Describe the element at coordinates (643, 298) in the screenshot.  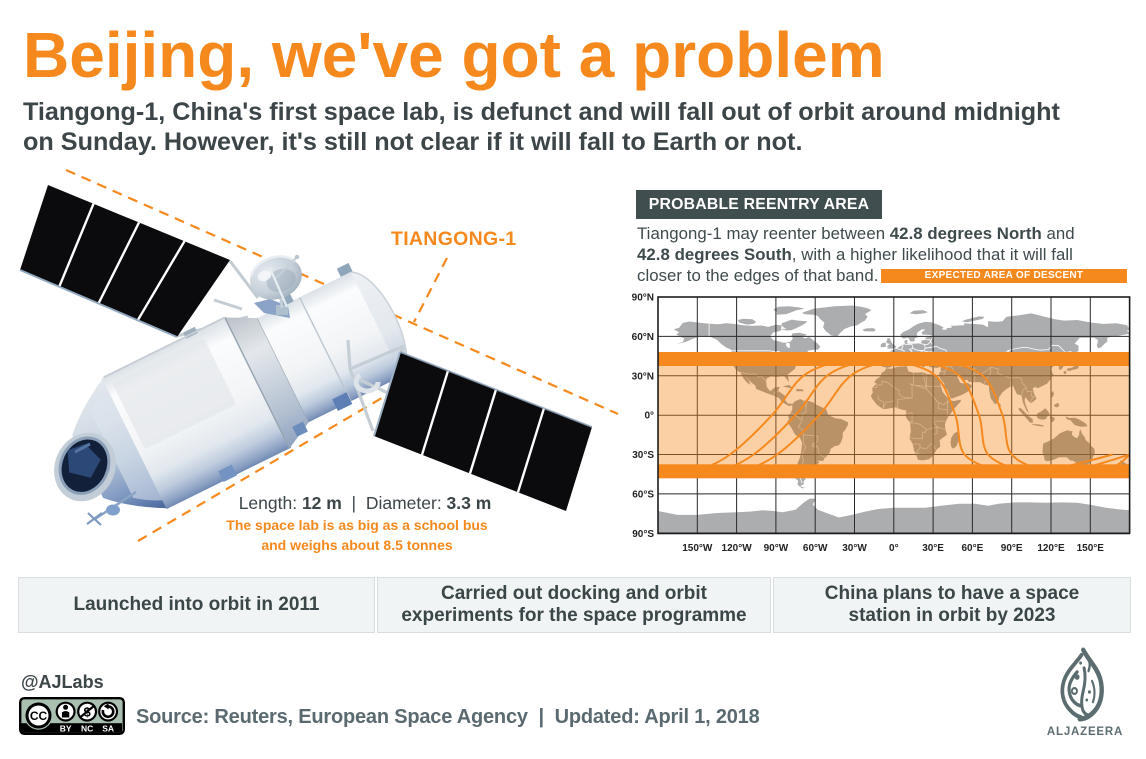
I see `svg-text: 90°N` at that location.